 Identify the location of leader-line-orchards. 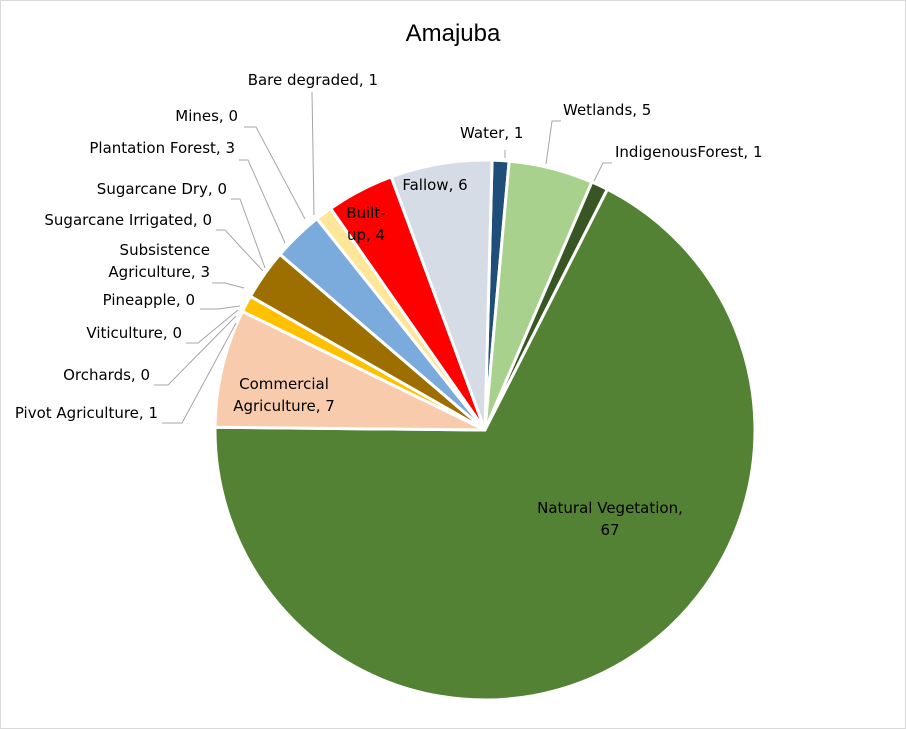
(195, 350).